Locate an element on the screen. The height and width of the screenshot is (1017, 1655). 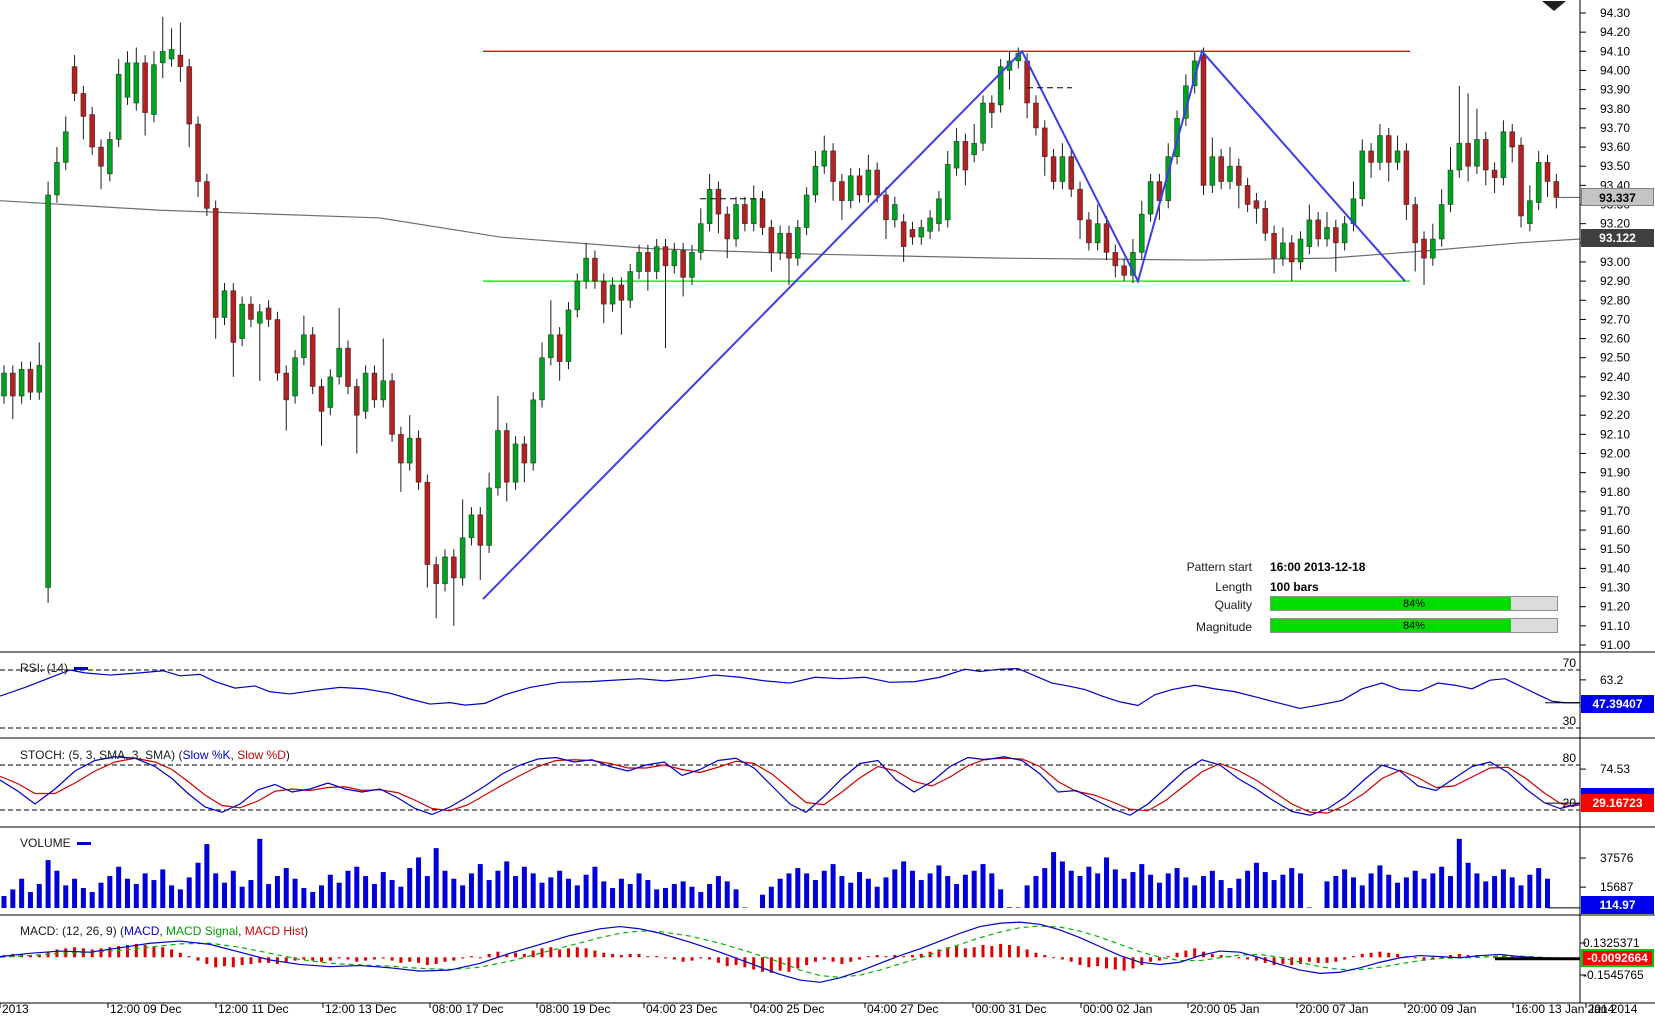
rsi-panel-label: RSI: (14) is located at coordinates (54, 668).